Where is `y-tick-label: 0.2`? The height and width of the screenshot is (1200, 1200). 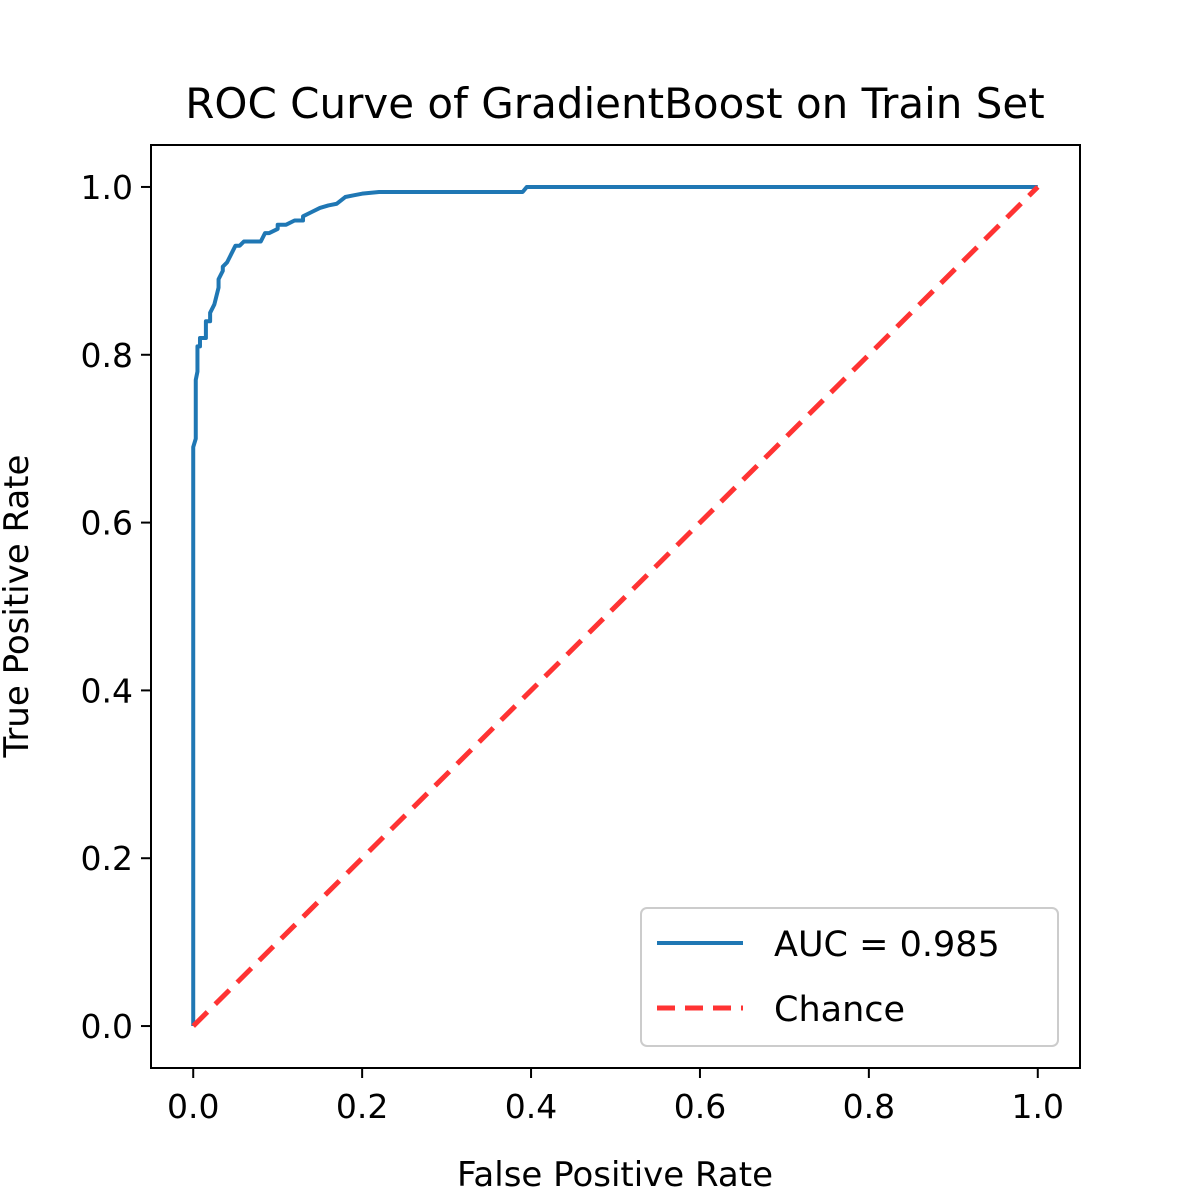
y-tick-label: 0.2 is located at coordinates (107, 858).